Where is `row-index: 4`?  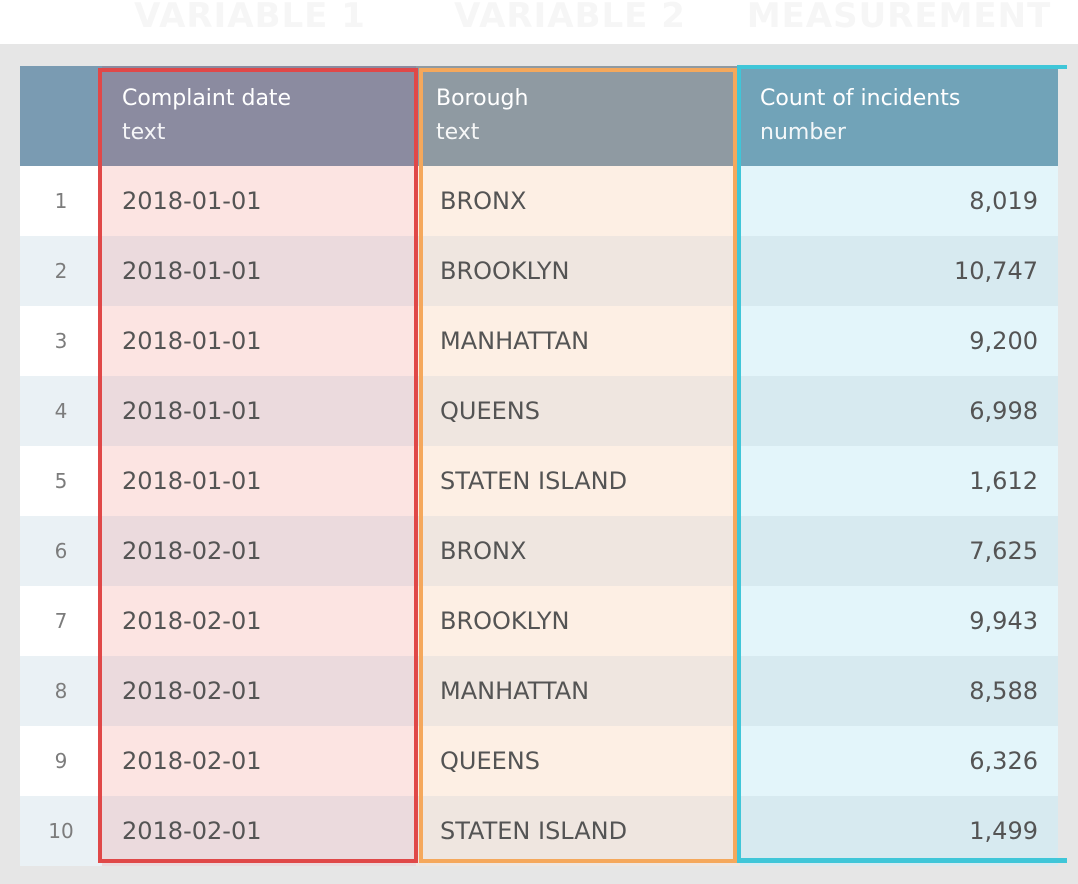 row-index: 4 is located at coordinates (61, 411).